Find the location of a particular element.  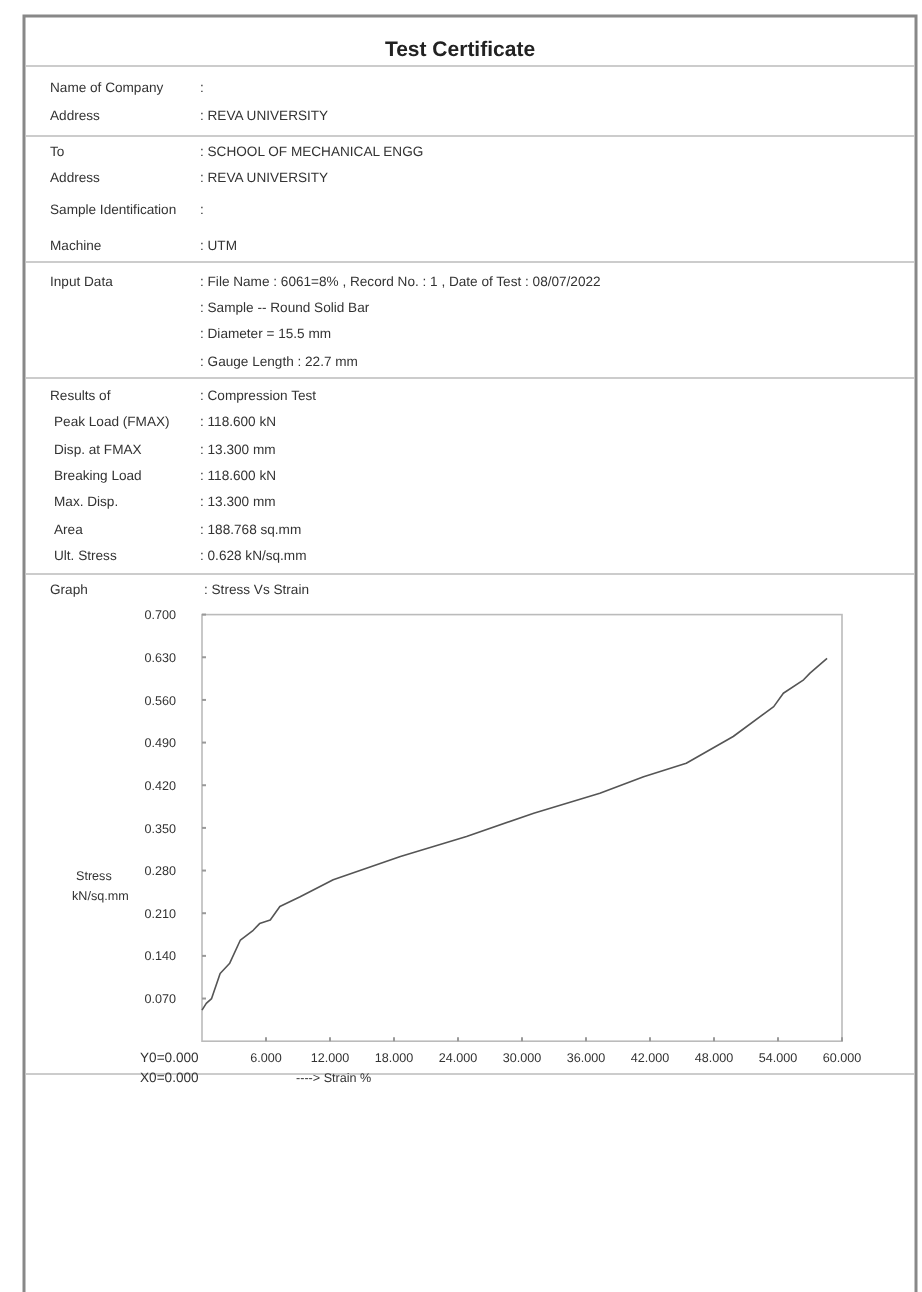

chart-title: Test Certificate is located at coordinates (460, 50).